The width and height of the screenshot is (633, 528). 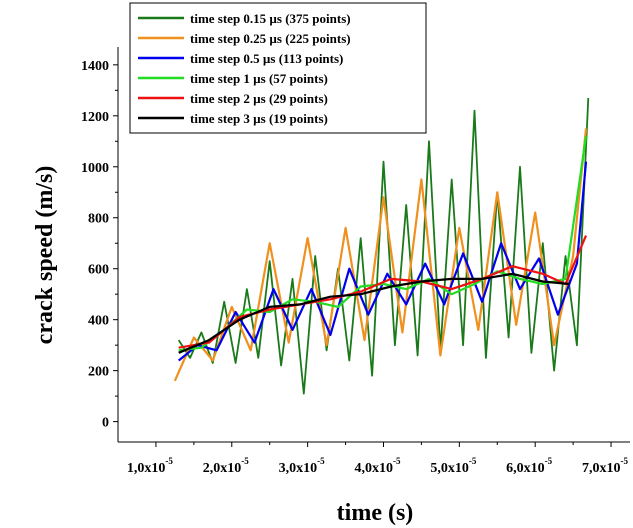 I want to click on y-tick-label: 600, so click(x=98, y=270).